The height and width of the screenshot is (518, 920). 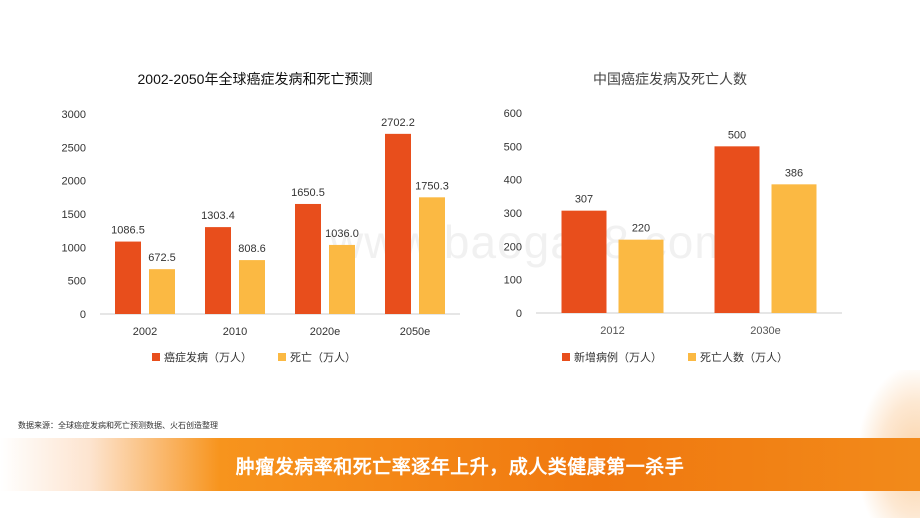 What do you see at coordinates (308, 193) in the screenshot?
I see `data-label: 1650.5` at bounding box center [308, 193].